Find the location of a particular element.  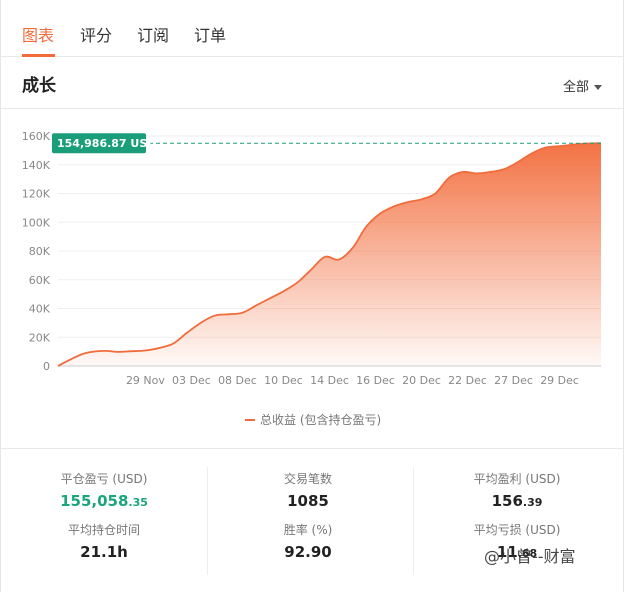

range-dropdown: 全部 is located at coordinates (582, 85).